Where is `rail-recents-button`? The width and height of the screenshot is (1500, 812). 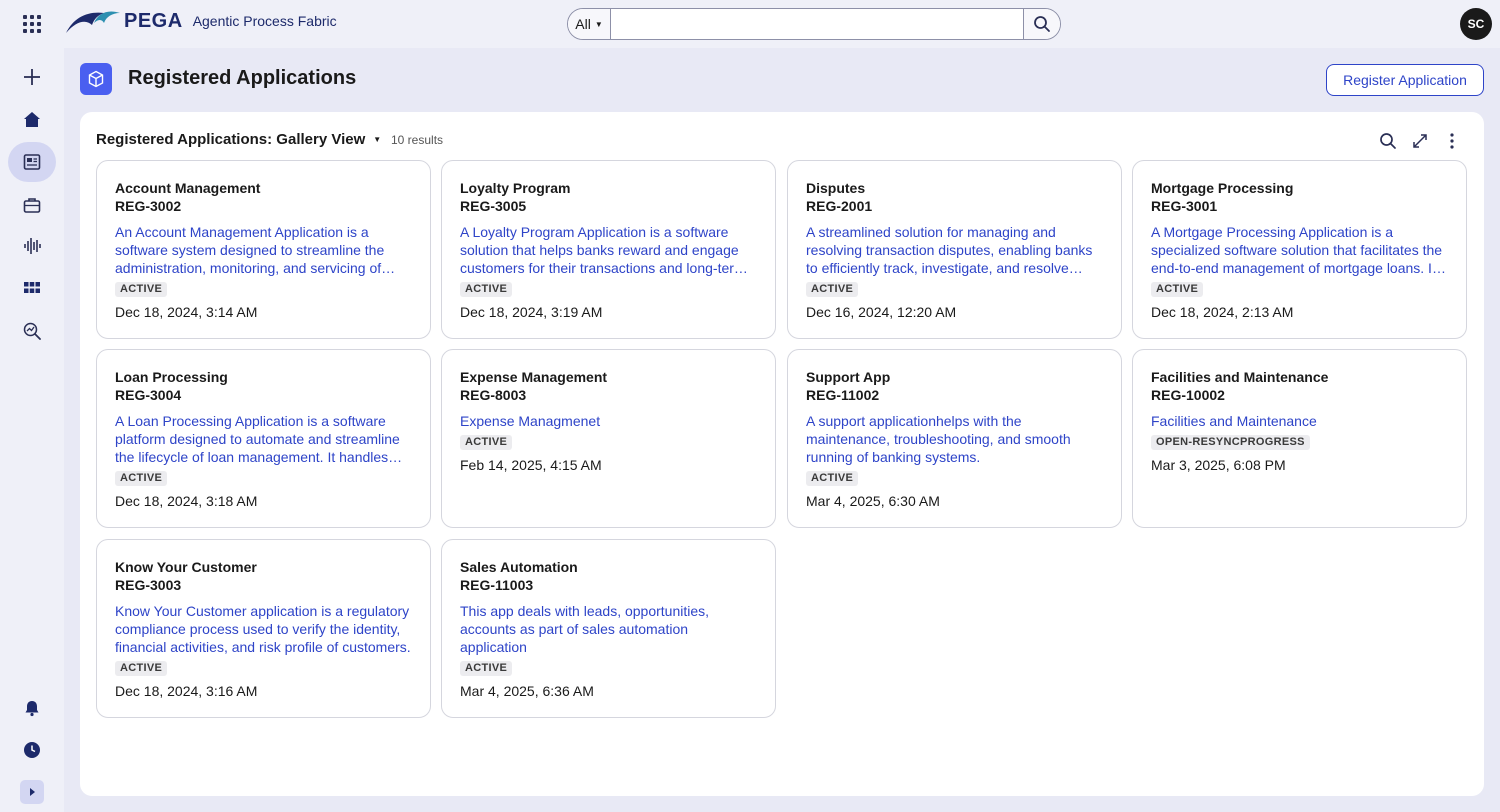 rail-recents-button is located at coordinates (32, 750).